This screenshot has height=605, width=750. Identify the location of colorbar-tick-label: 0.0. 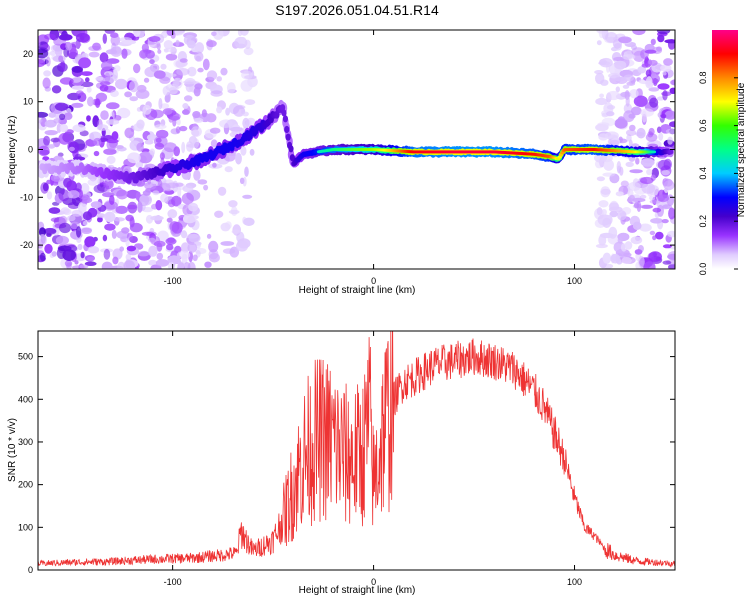
(703, 269).